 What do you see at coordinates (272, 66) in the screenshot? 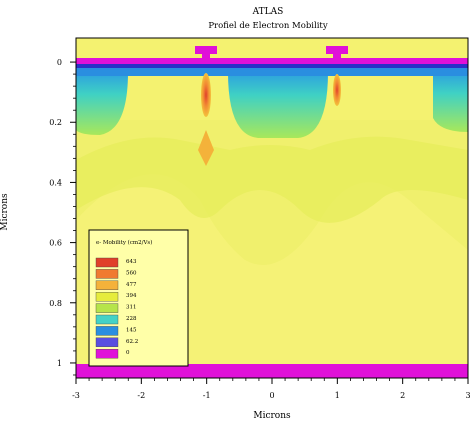
I see `surface-dark-layer` at bounding box center [272, 66].